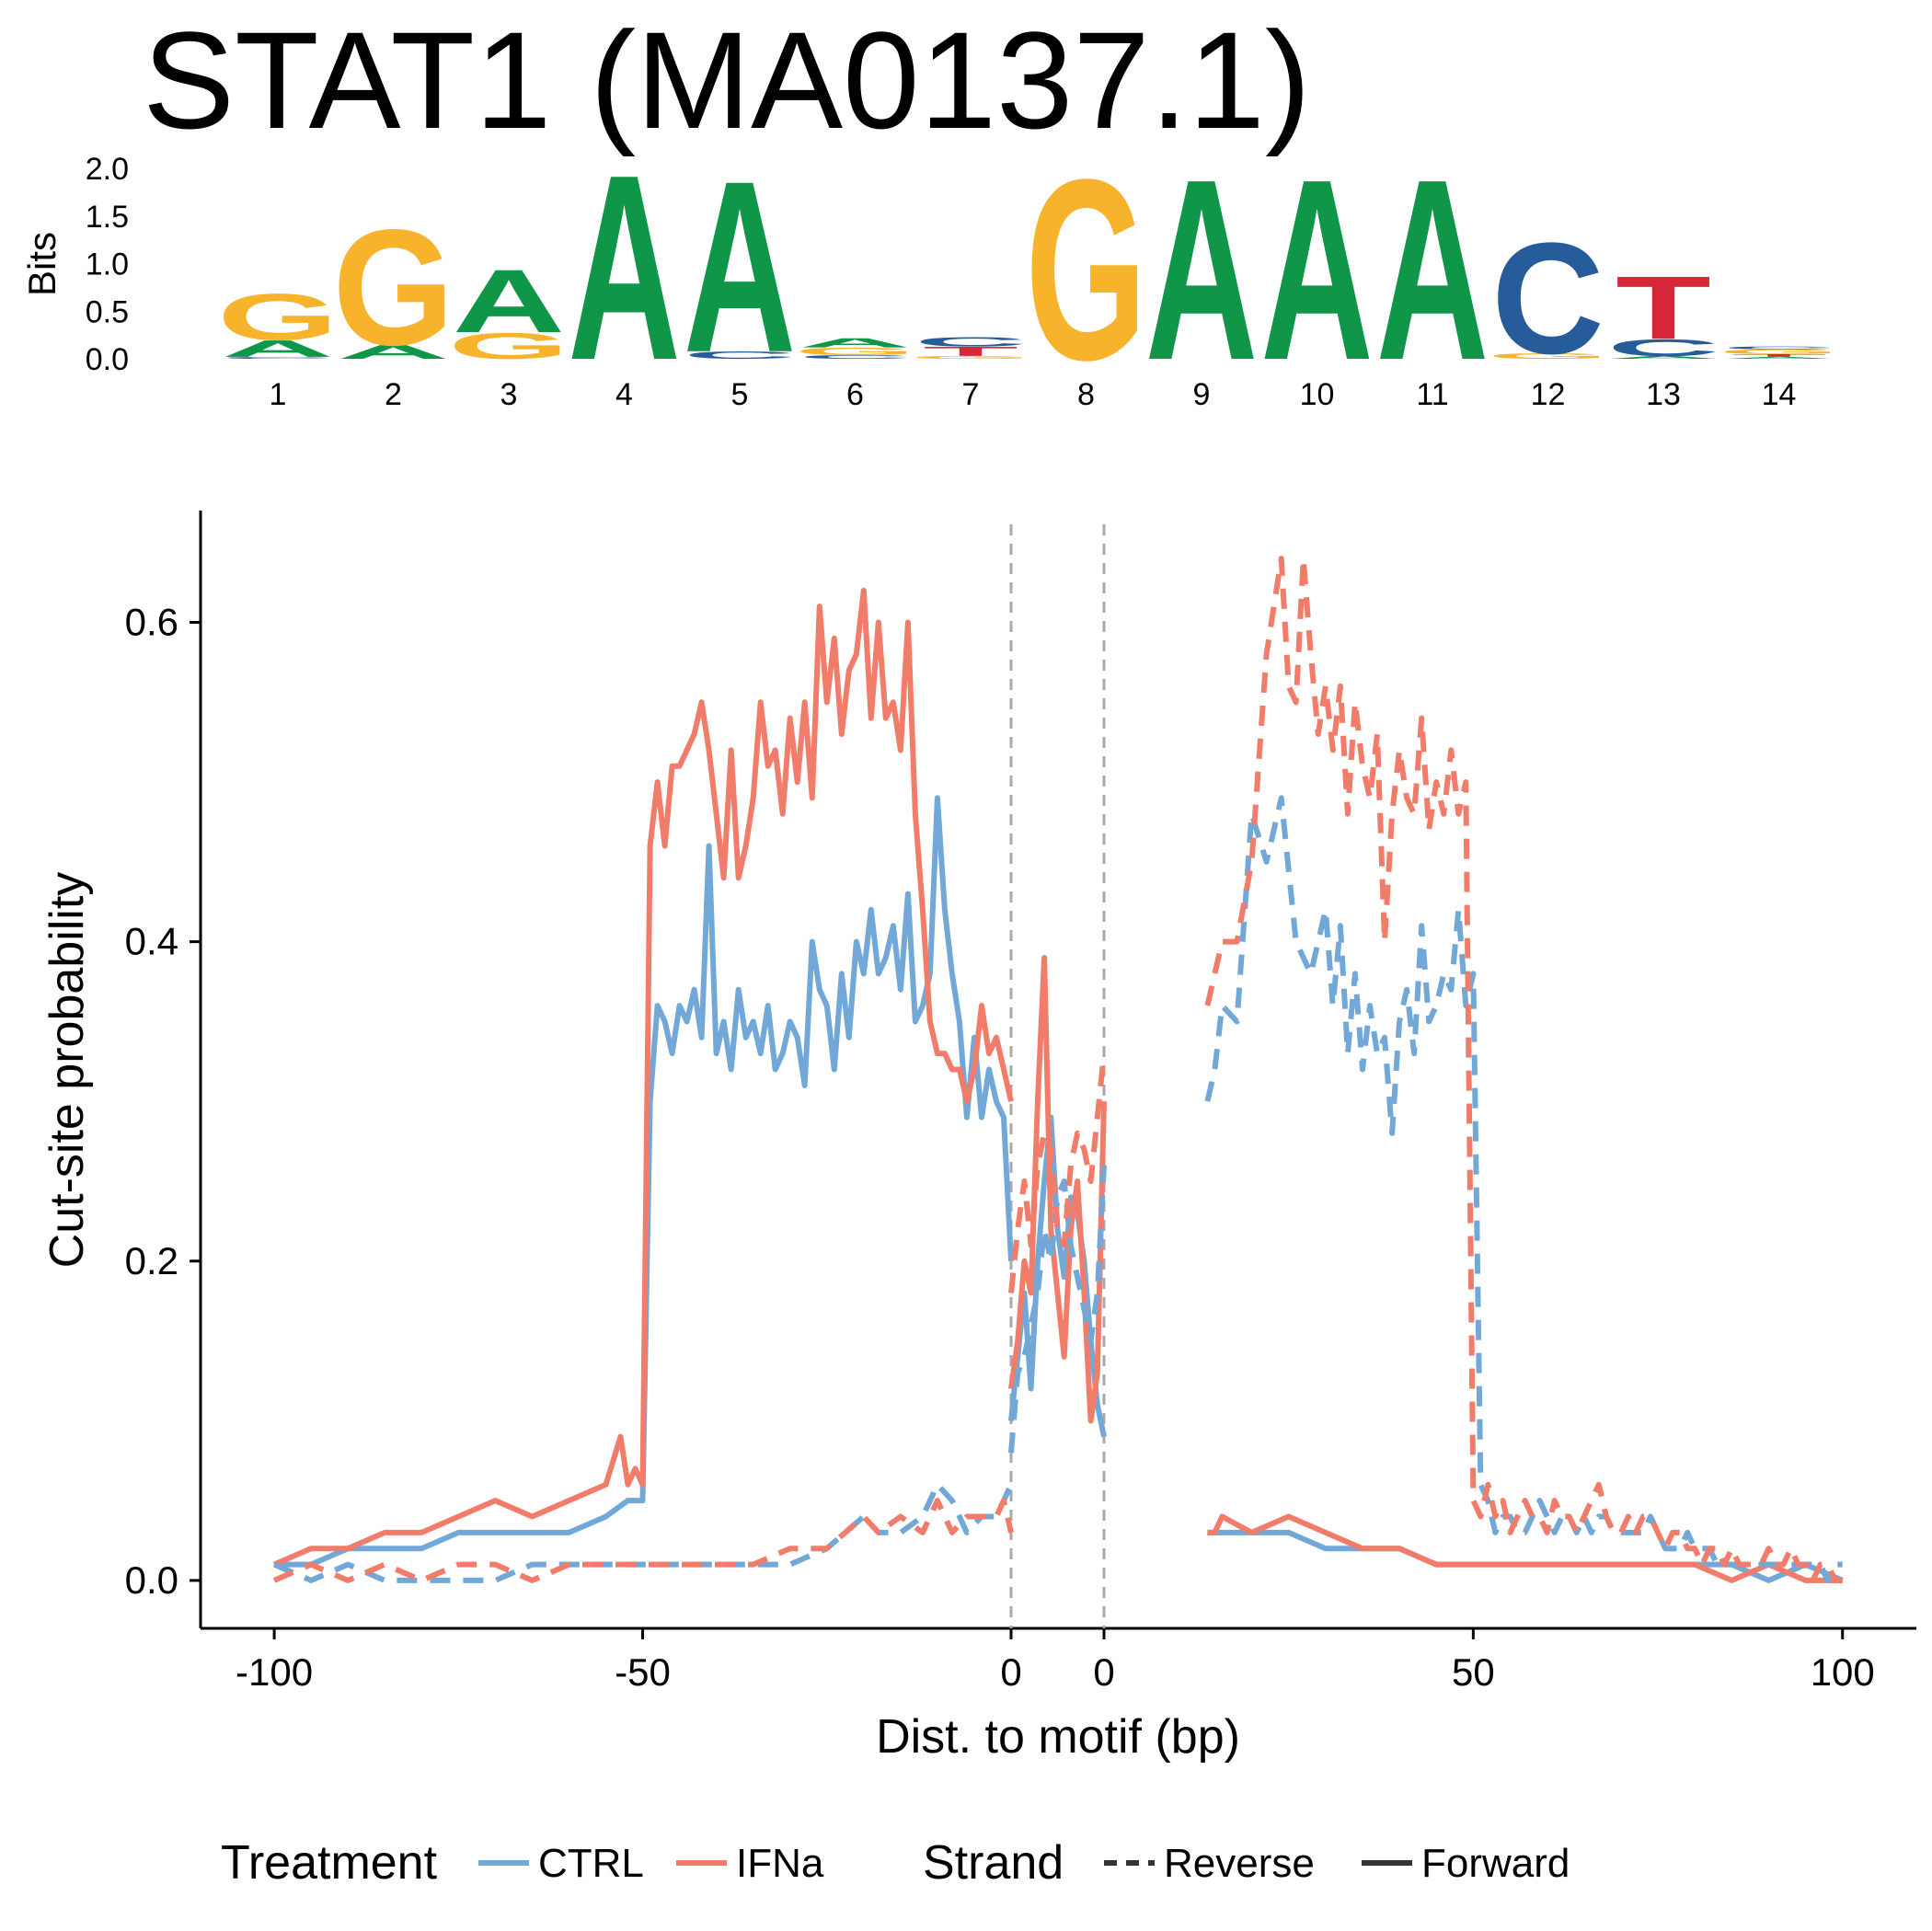 This screenshot has height=1931, width=1932. What do you see at coordinates (1239, 1864) in the screenshot?
I see `legend-label-reverse: Reverse` at bounding box center [1239, 1864].